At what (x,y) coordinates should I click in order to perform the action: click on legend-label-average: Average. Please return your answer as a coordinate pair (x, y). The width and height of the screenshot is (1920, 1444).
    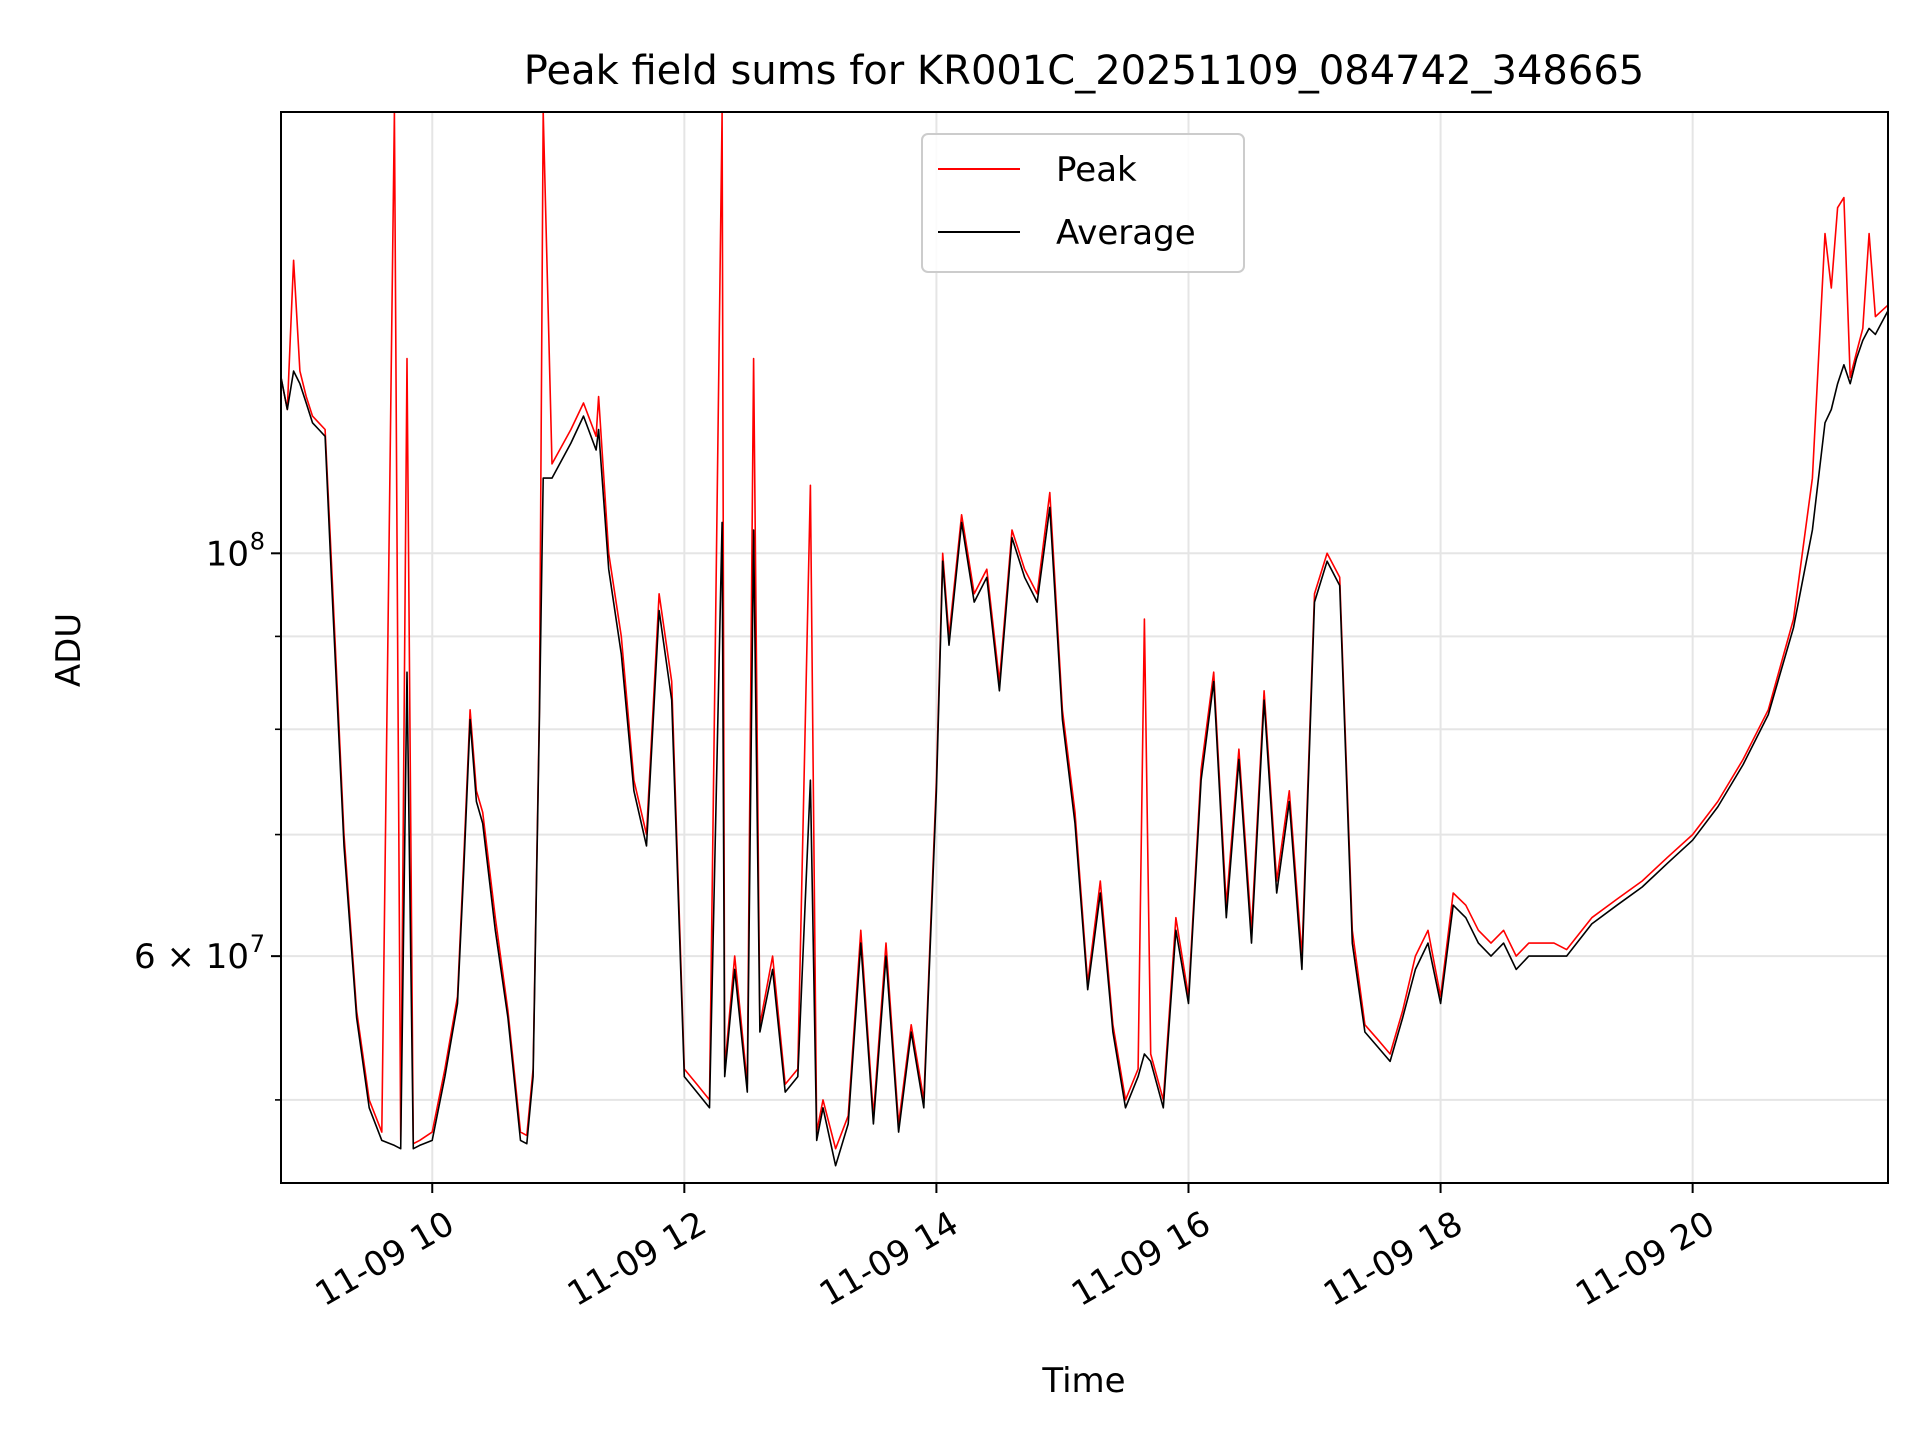
    Looking at the image, I should click on (1126, 233).